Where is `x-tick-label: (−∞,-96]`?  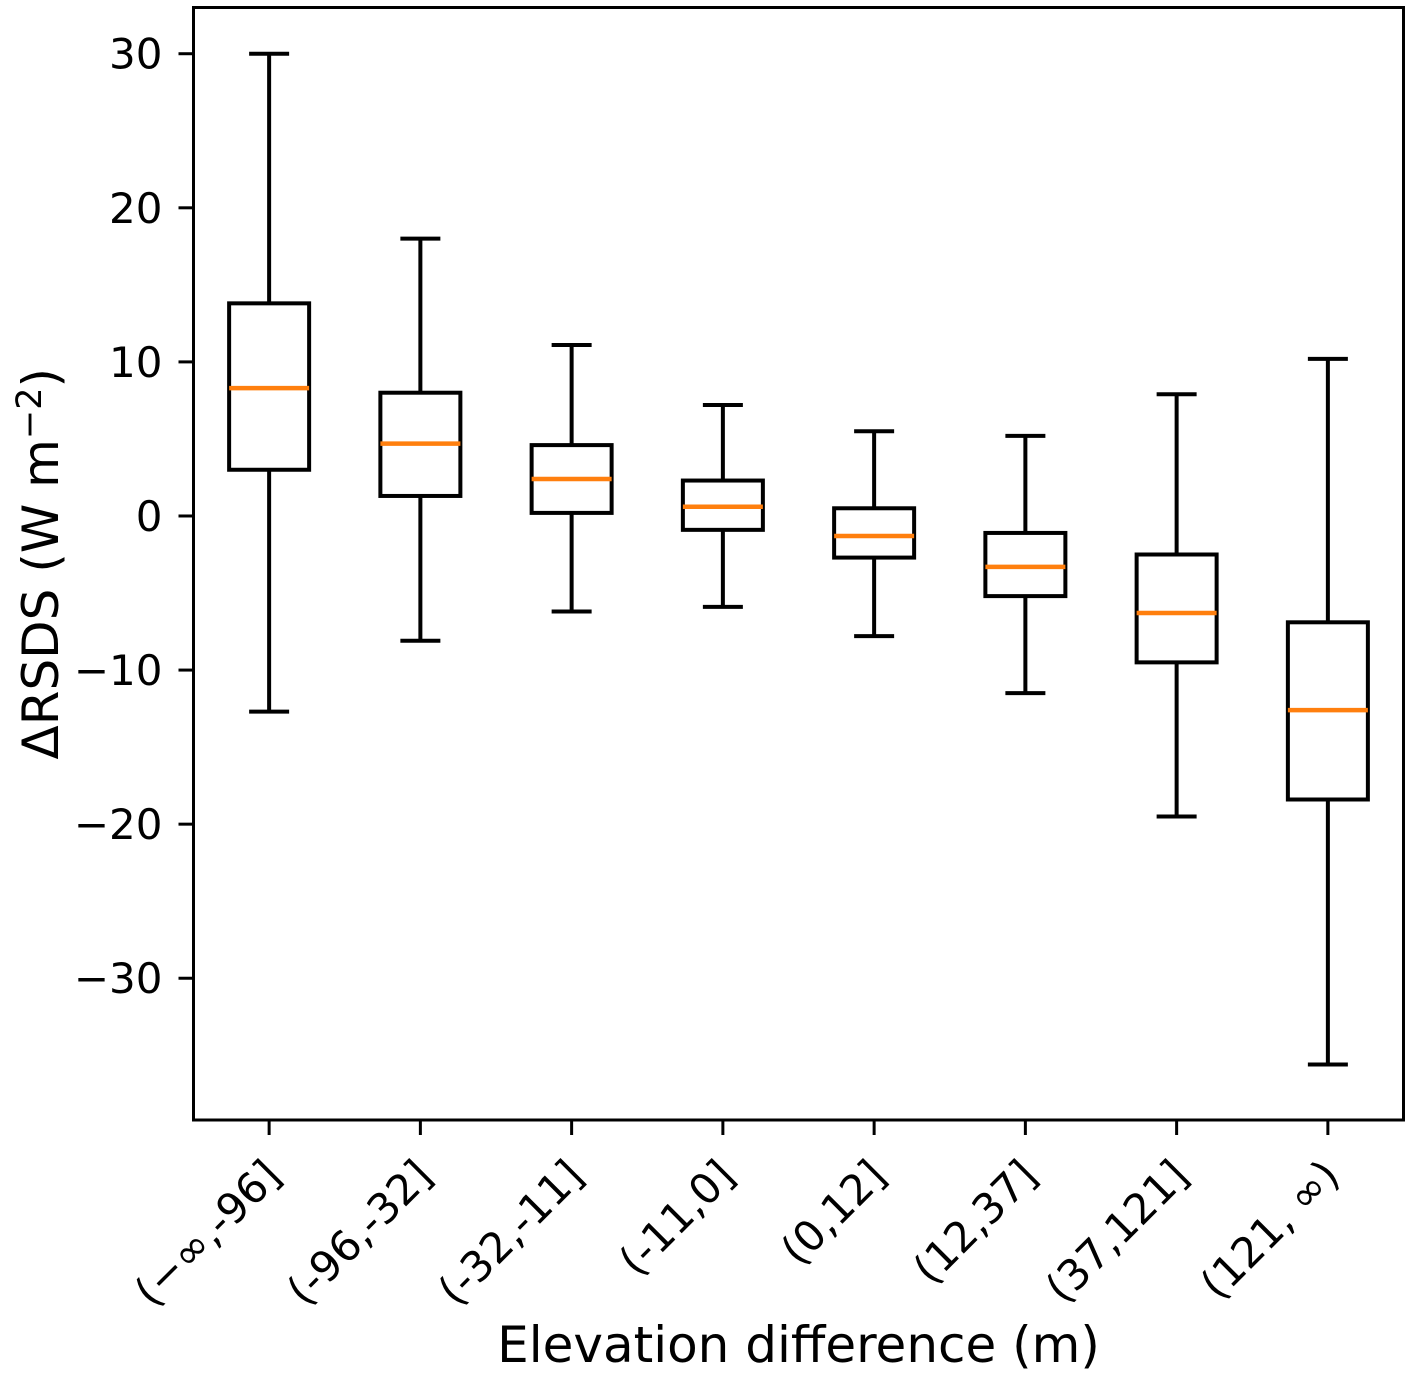 x-tick-label: (−∞,-96] is located at coordinates (207, 1232).